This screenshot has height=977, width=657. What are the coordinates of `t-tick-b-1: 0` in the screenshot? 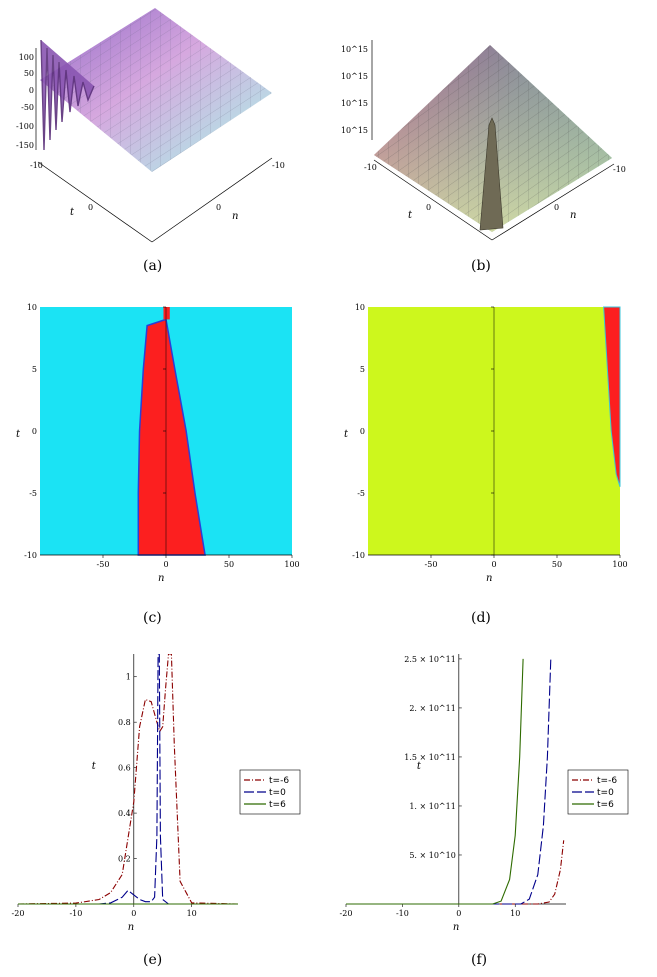 It's located at (428, 207).